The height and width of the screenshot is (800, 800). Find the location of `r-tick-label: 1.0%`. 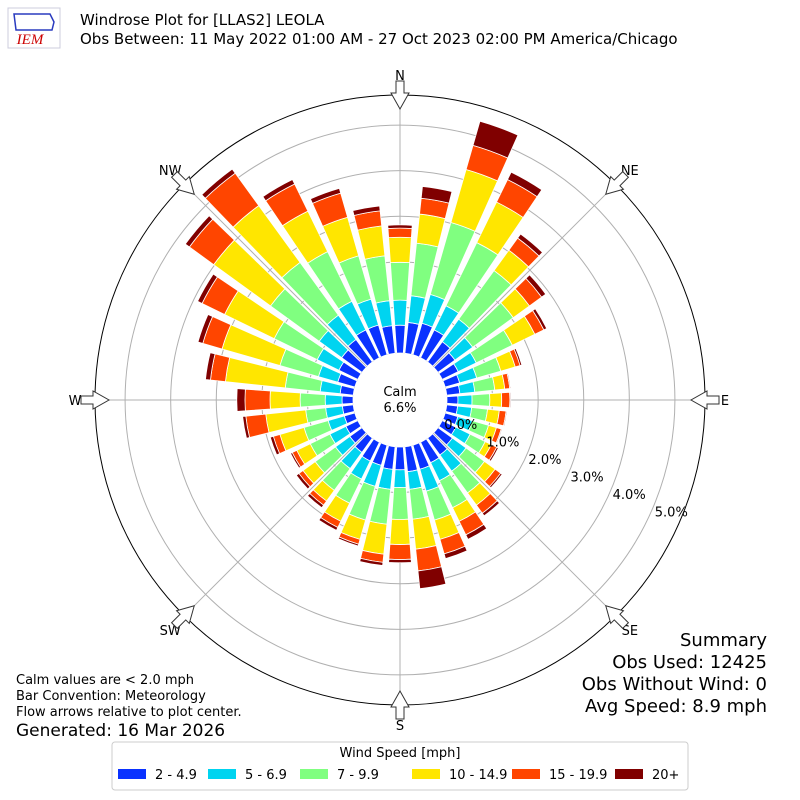

r-tick-label: 1.0% is located at coordinates (502, 443).